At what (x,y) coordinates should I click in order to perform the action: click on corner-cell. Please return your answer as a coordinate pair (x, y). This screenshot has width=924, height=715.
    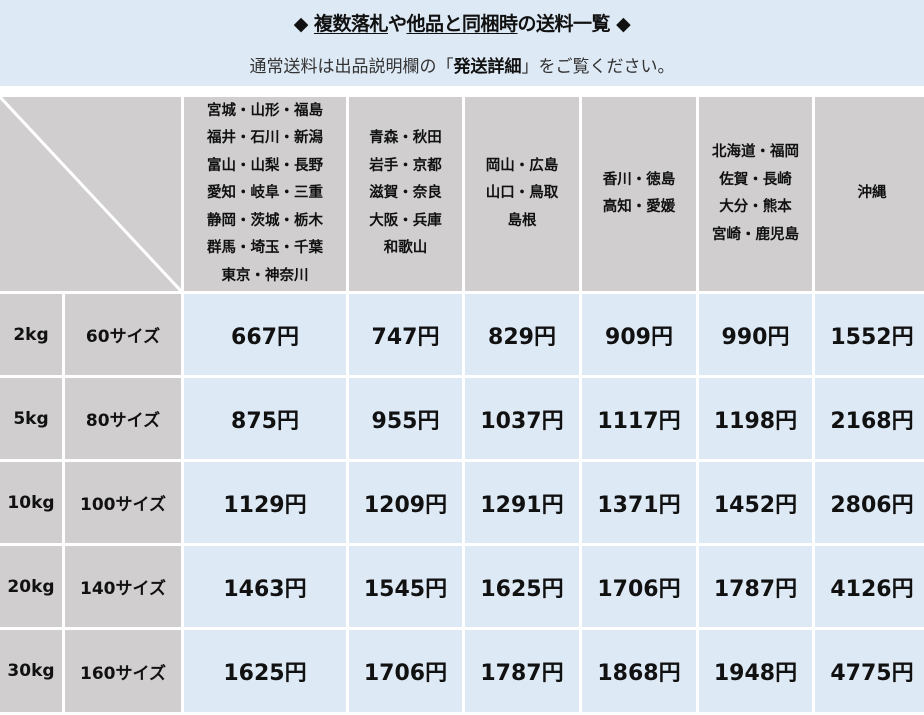
    Looking at the image, I should click on (90, 194).